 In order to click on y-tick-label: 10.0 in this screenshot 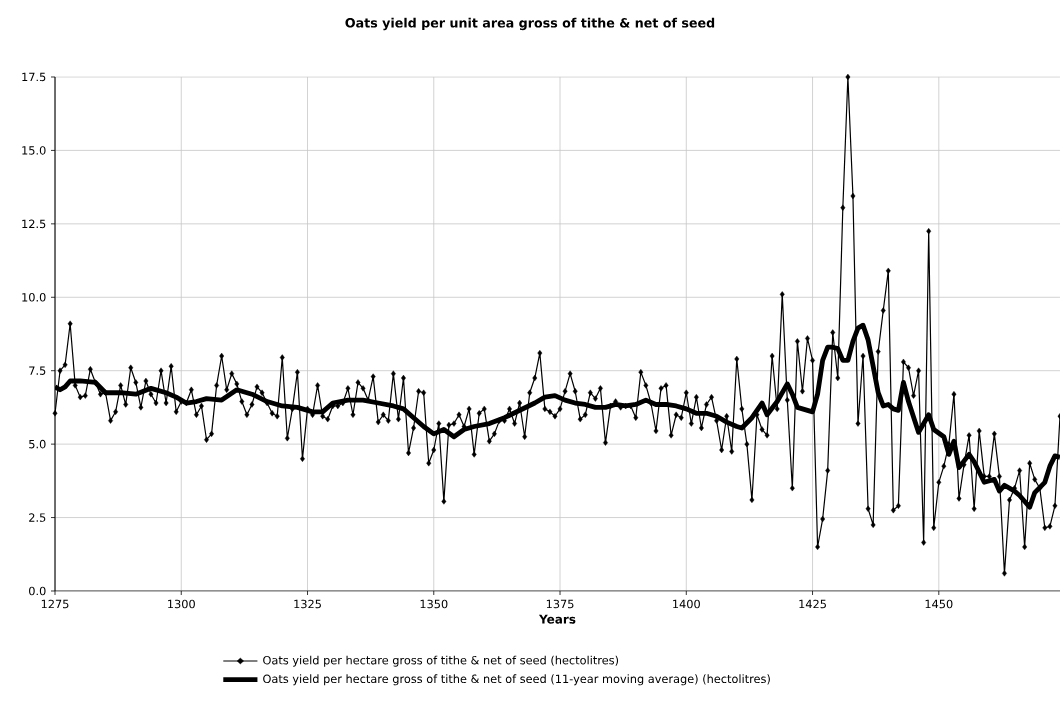, I will do `click(34, 297)`.